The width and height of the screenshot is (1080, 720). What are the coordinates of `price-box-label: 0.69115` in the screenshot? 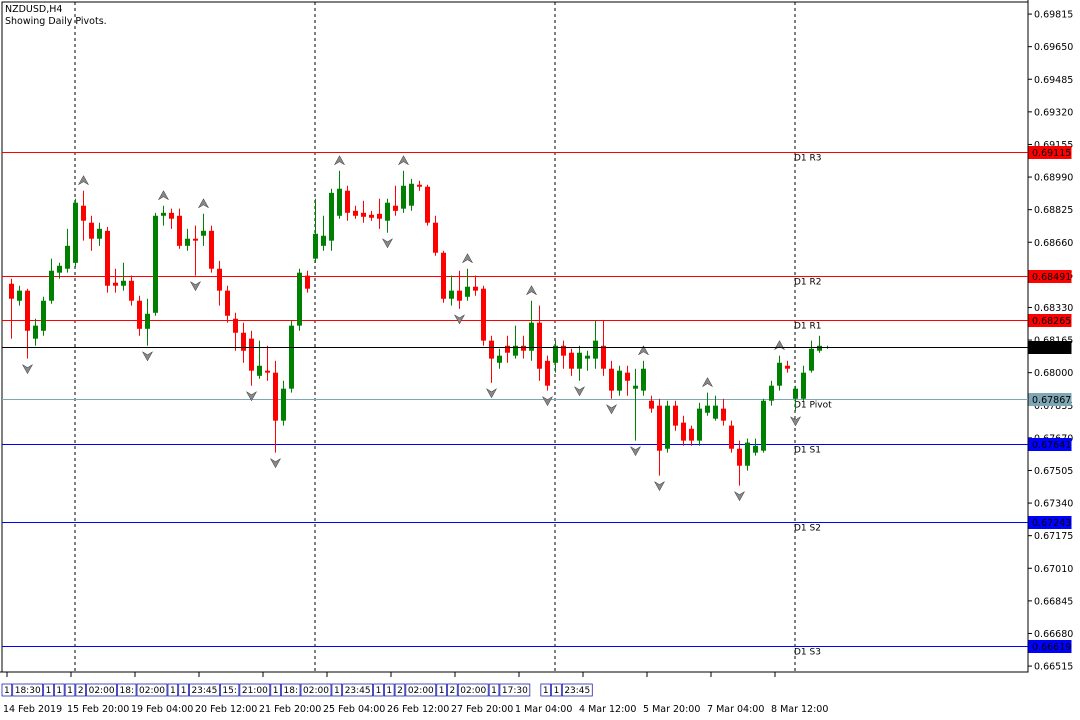 It's located at (1051, 153).